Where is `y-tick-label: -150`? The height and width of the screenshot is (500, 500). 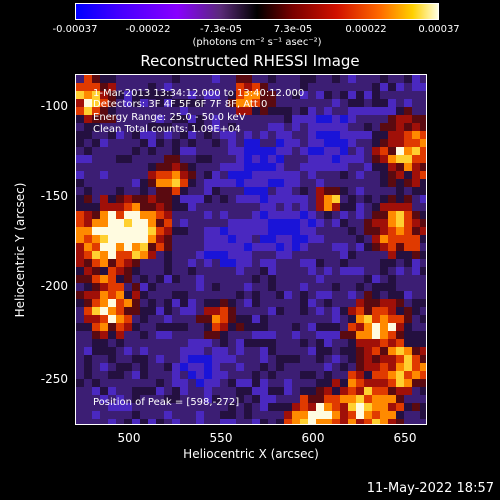 y-tick-label: -150 is located at coordinates (54, 196).